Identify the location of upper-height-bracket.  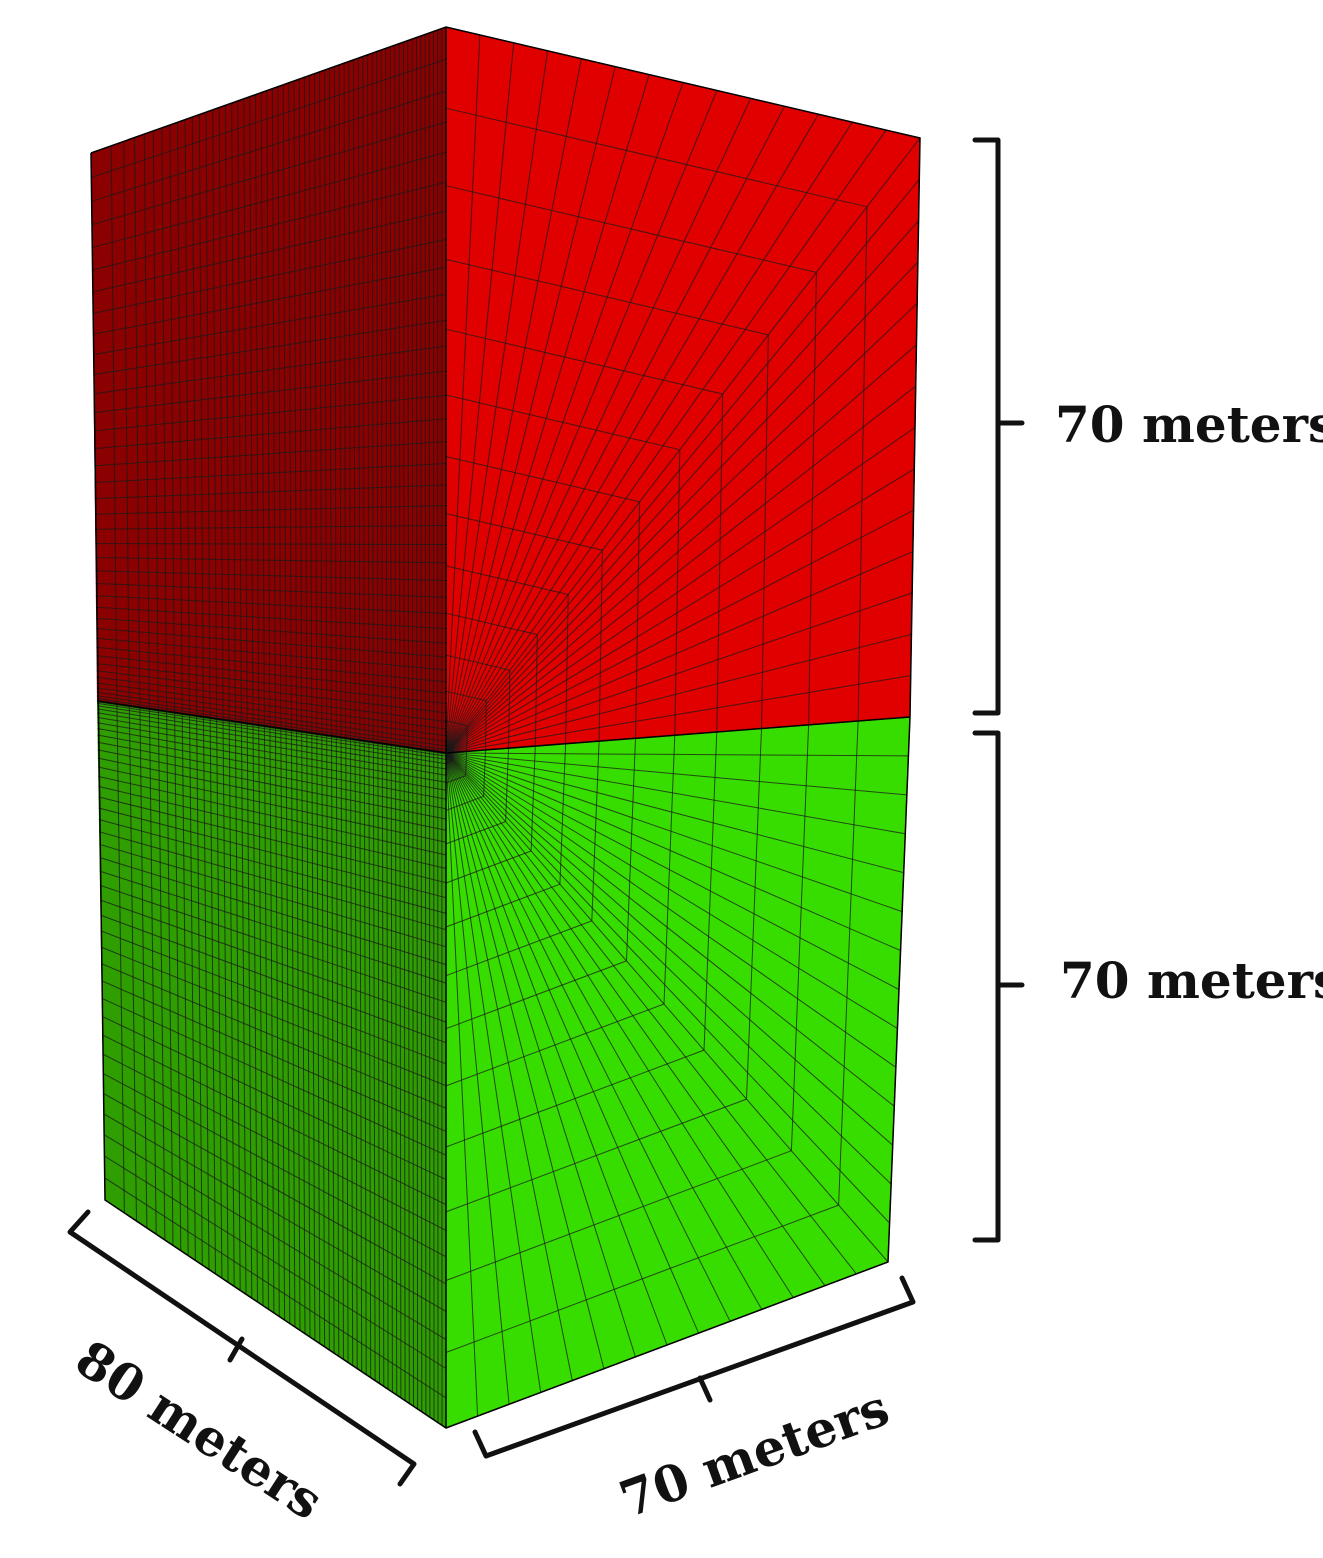
(998, 426).